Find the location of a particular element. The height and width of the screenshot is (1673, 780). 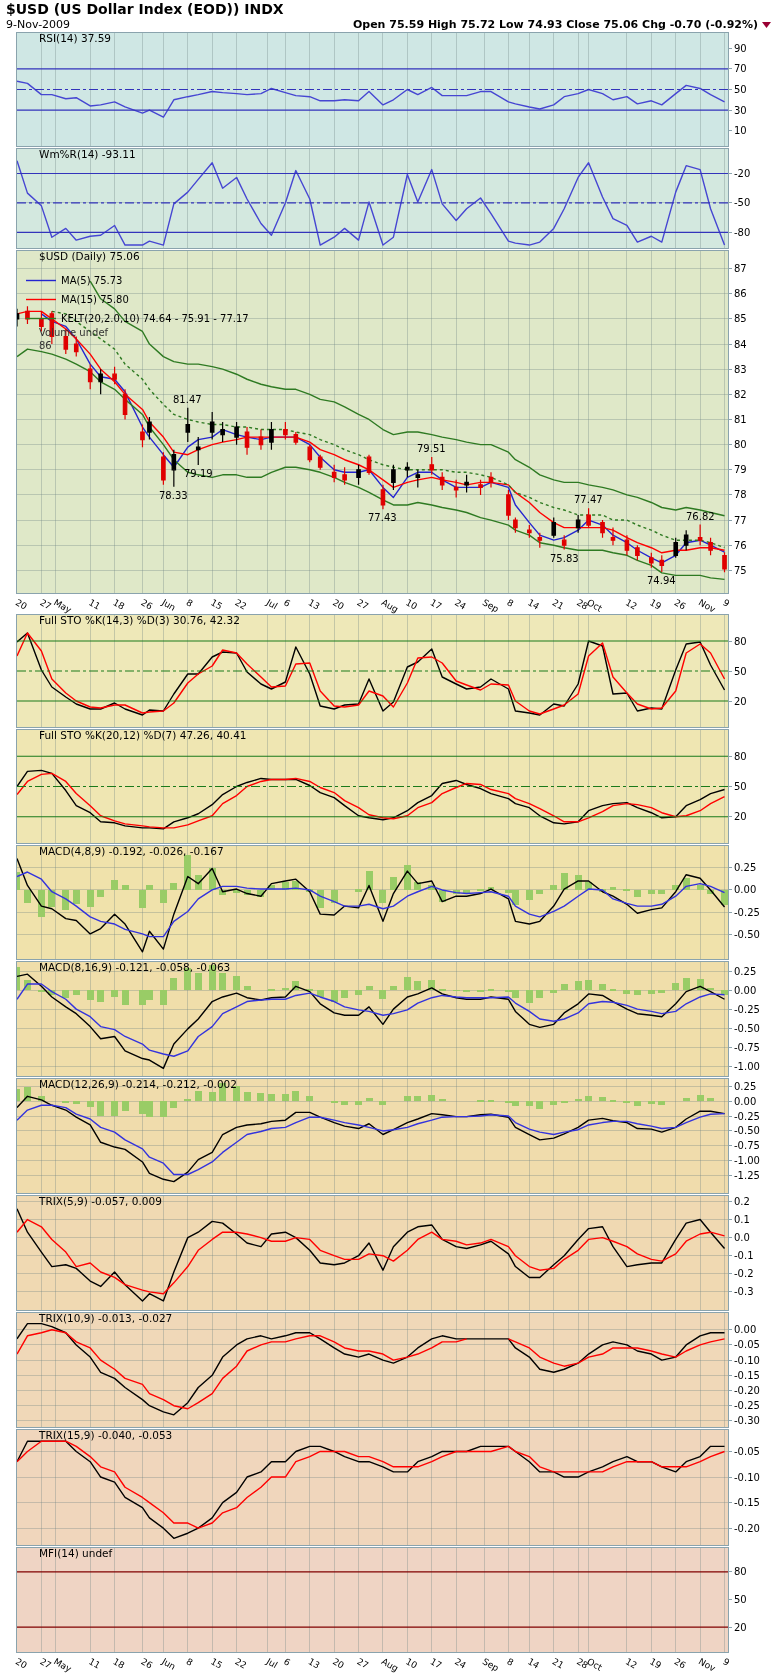

y-tick-label: 84 is located at coordinates (740, 344).